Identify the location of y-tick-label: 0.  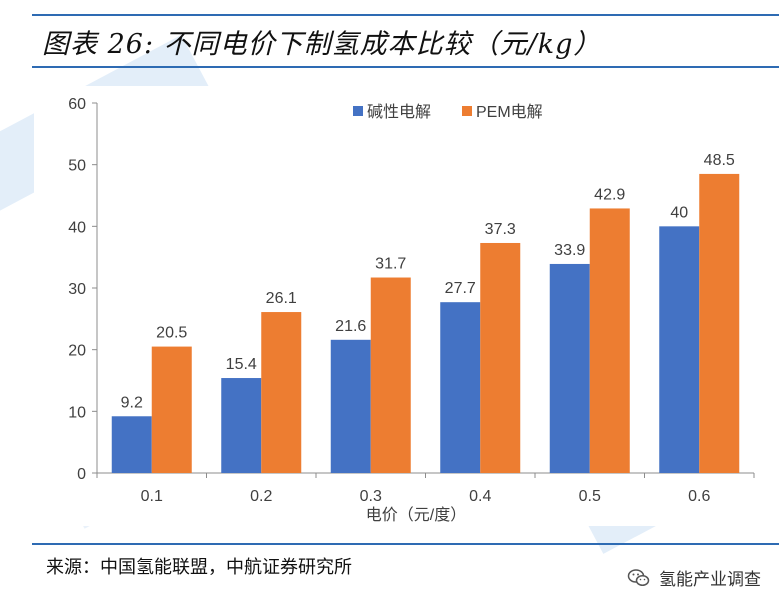
(81, 474).